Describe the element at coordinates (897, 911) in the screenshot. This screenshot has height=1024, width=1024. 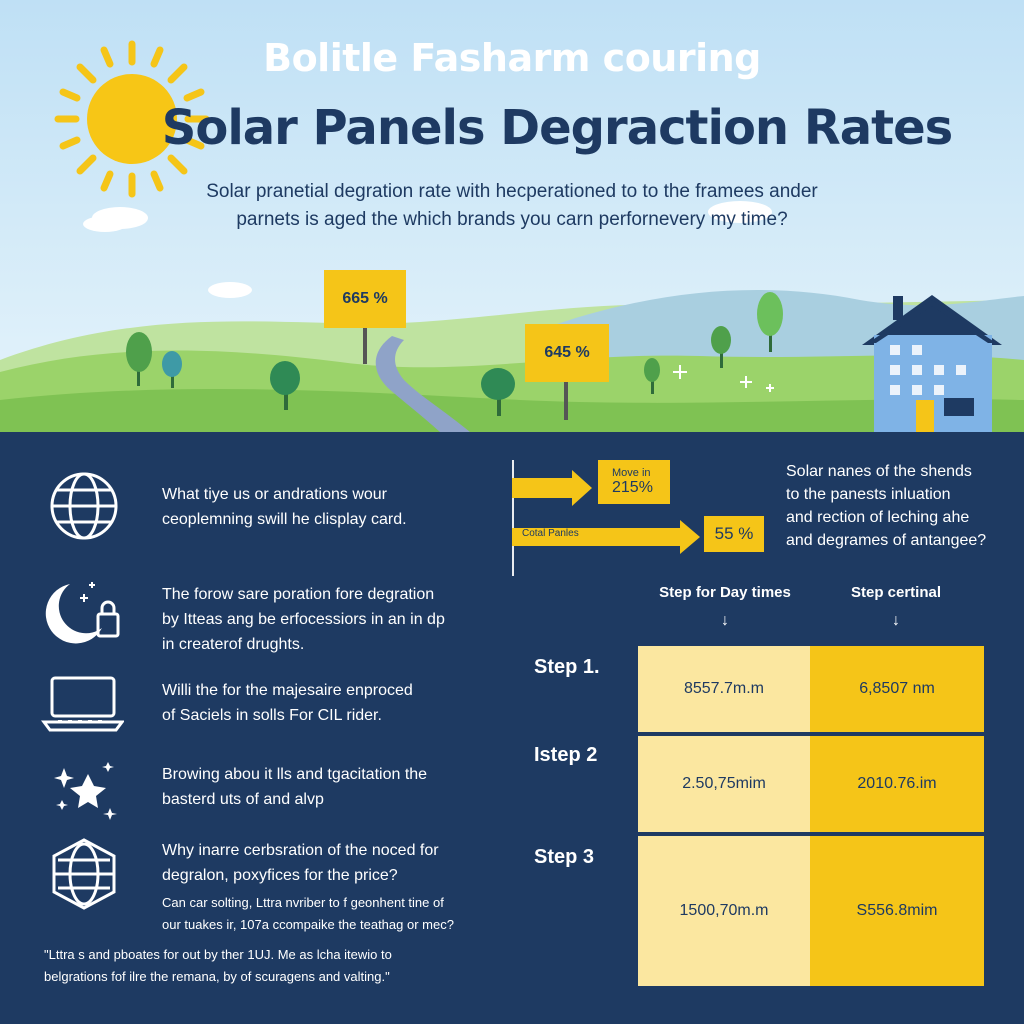
I see `table-cell: S556.8mim` at that location.